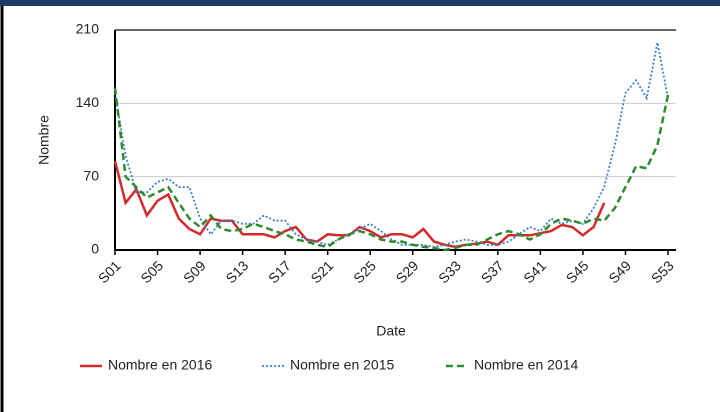 The height and width of the screenshot is (412, 720). What do you see at coordinates (364, 271) in the screenshot?
I see `x-tick-label: S25` at bounding box center [364, 271].